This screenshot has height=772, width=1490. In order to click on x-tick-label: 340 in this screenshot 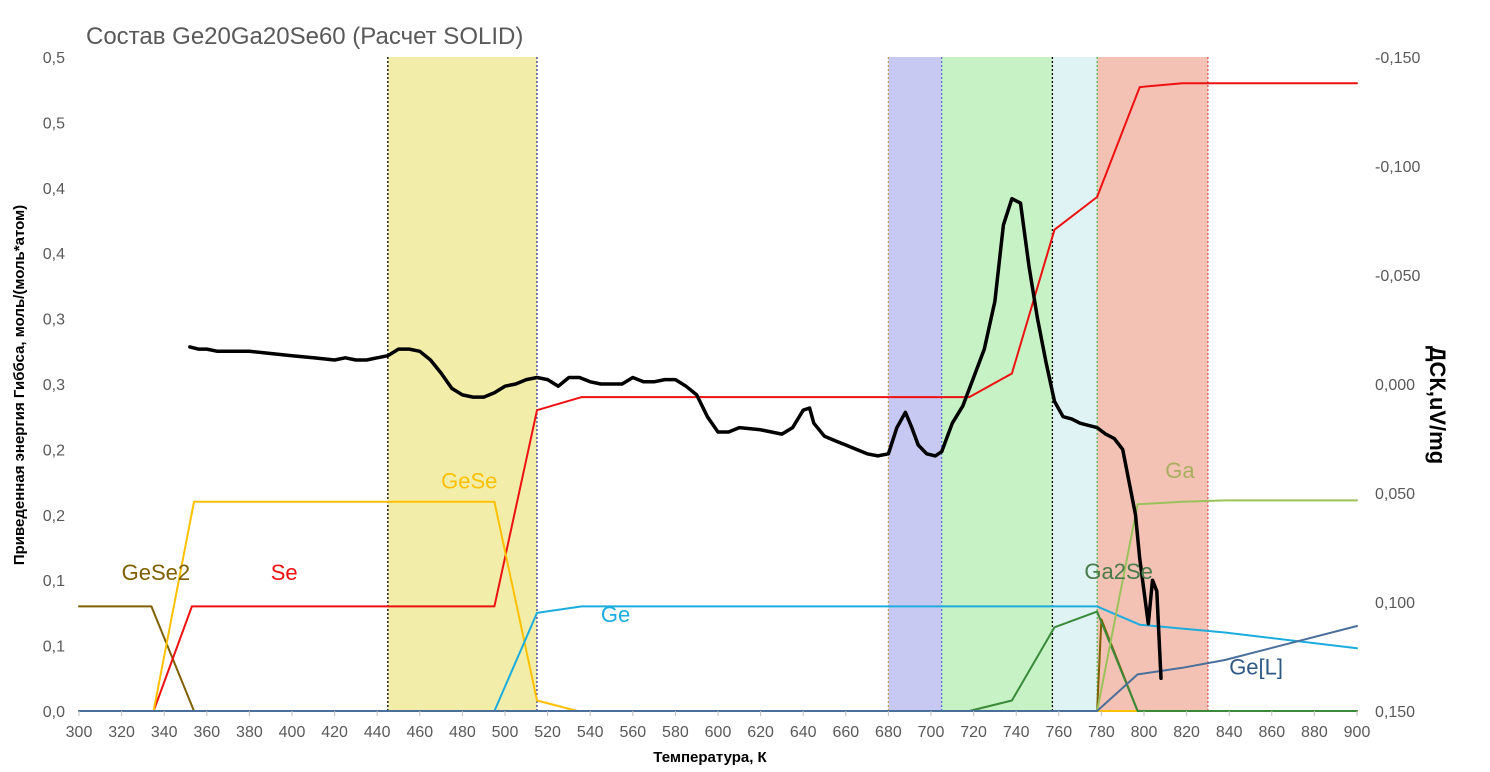, I will do `click(164, 732)`.